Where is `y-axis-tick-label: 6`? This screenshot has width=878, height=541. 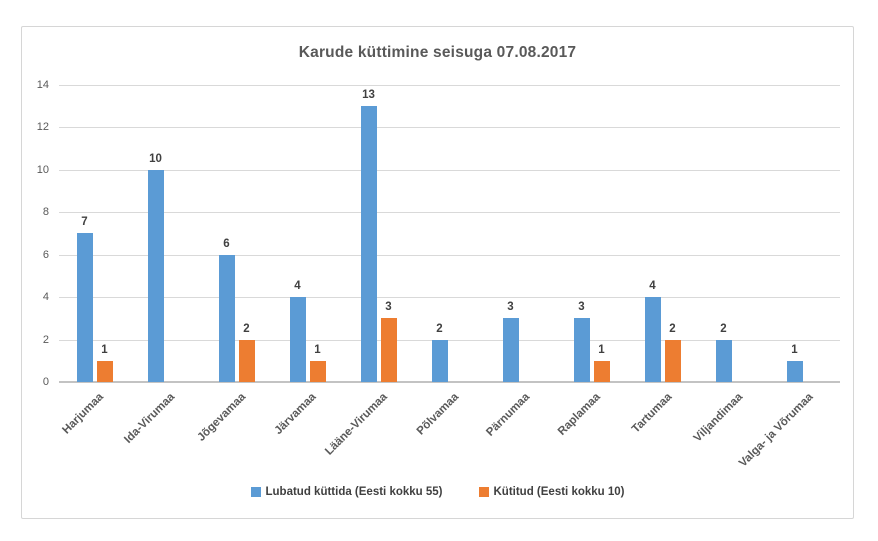
y-axis-tick-label: 6 is located at coordinates (45, 254).